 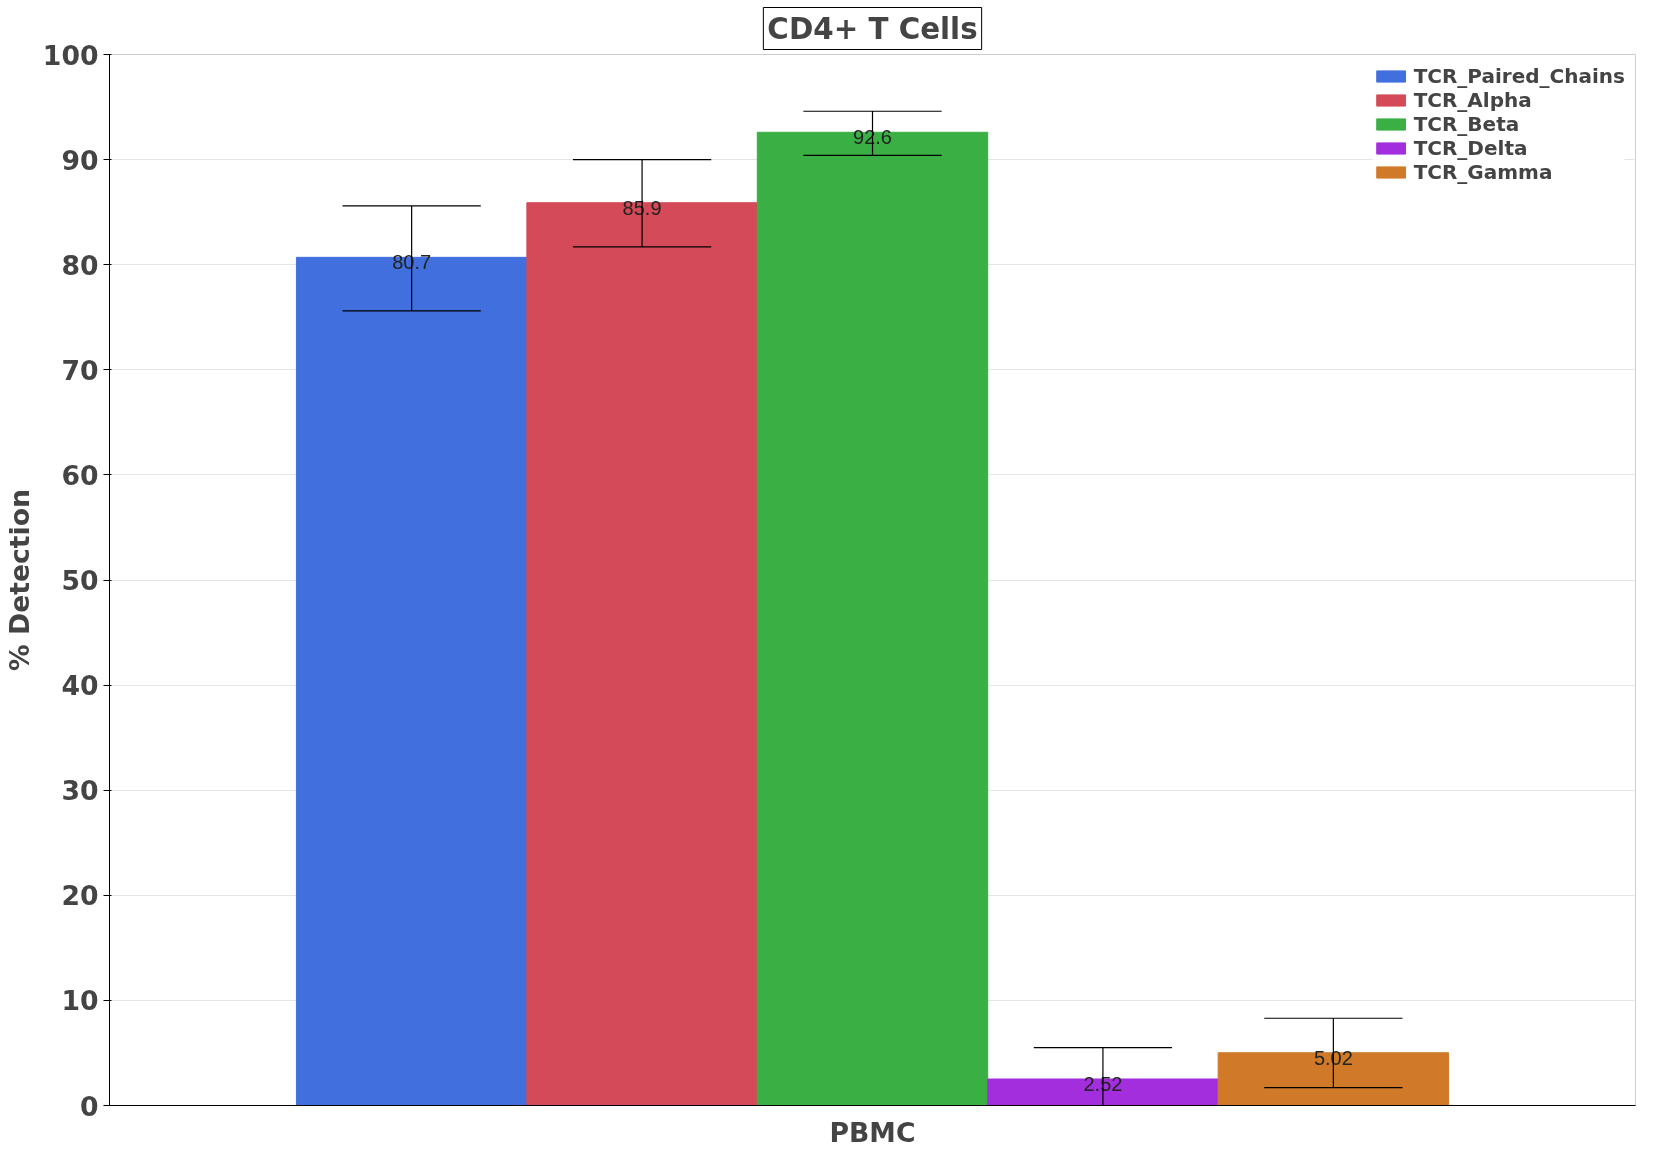 I want to click on y-axis-title: % Detection, so click(x=19, y=579).